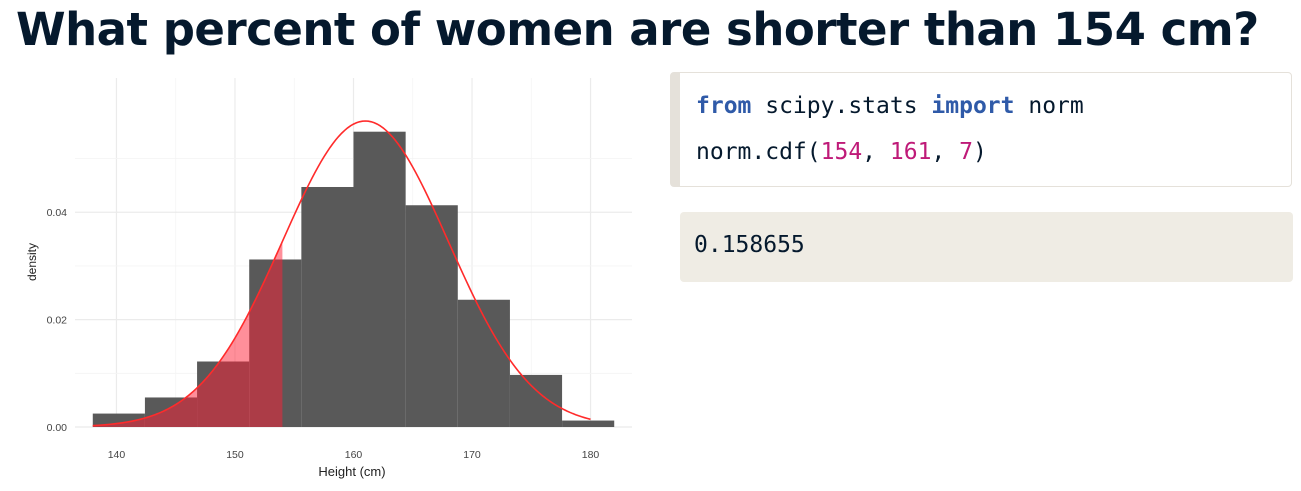 This screenshot has height=491, width=1301. I want to click on arg-value: 154, so click(841, 152).